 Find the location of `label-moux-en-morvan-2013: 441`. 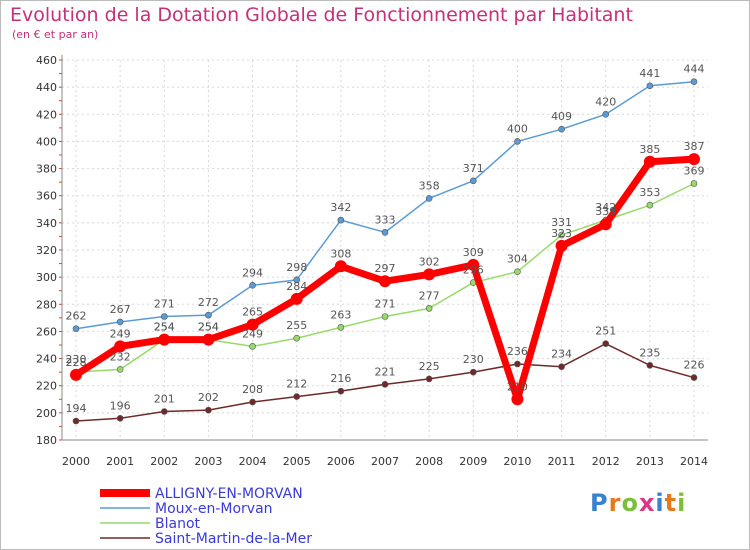

label-moux-en-morvan-2013: 441 is located at coordinates (649, 73).